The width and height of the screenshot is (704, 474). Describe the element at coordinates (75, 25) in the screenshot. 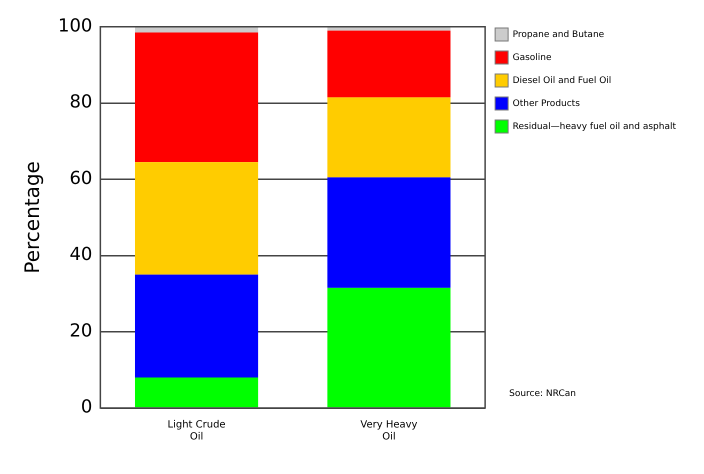

I see `y-tick-label: 100` at that location.